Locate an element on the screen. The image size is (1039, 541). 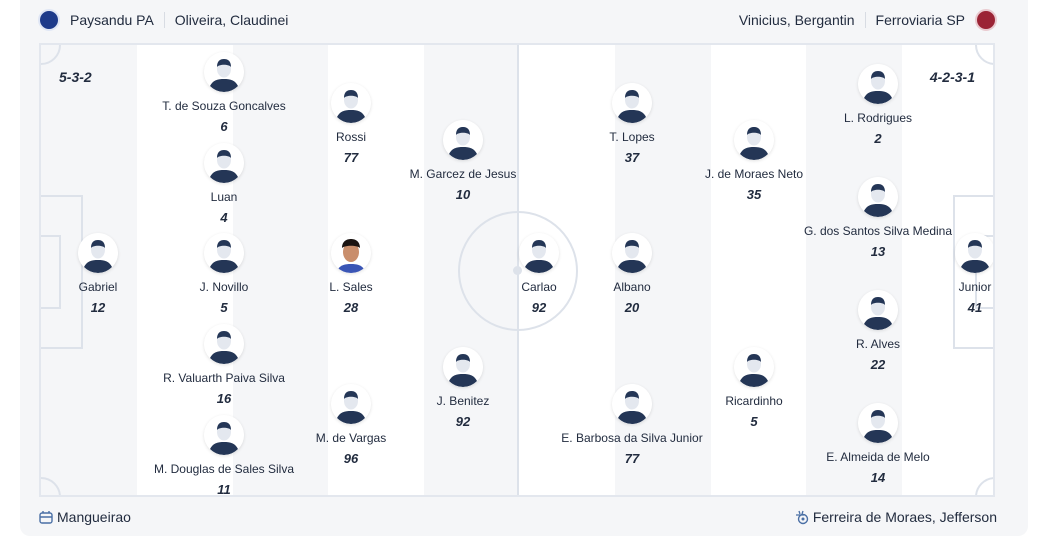
player-name: R. Valuarth Paiva Silva is located at coordinates (224, 378).